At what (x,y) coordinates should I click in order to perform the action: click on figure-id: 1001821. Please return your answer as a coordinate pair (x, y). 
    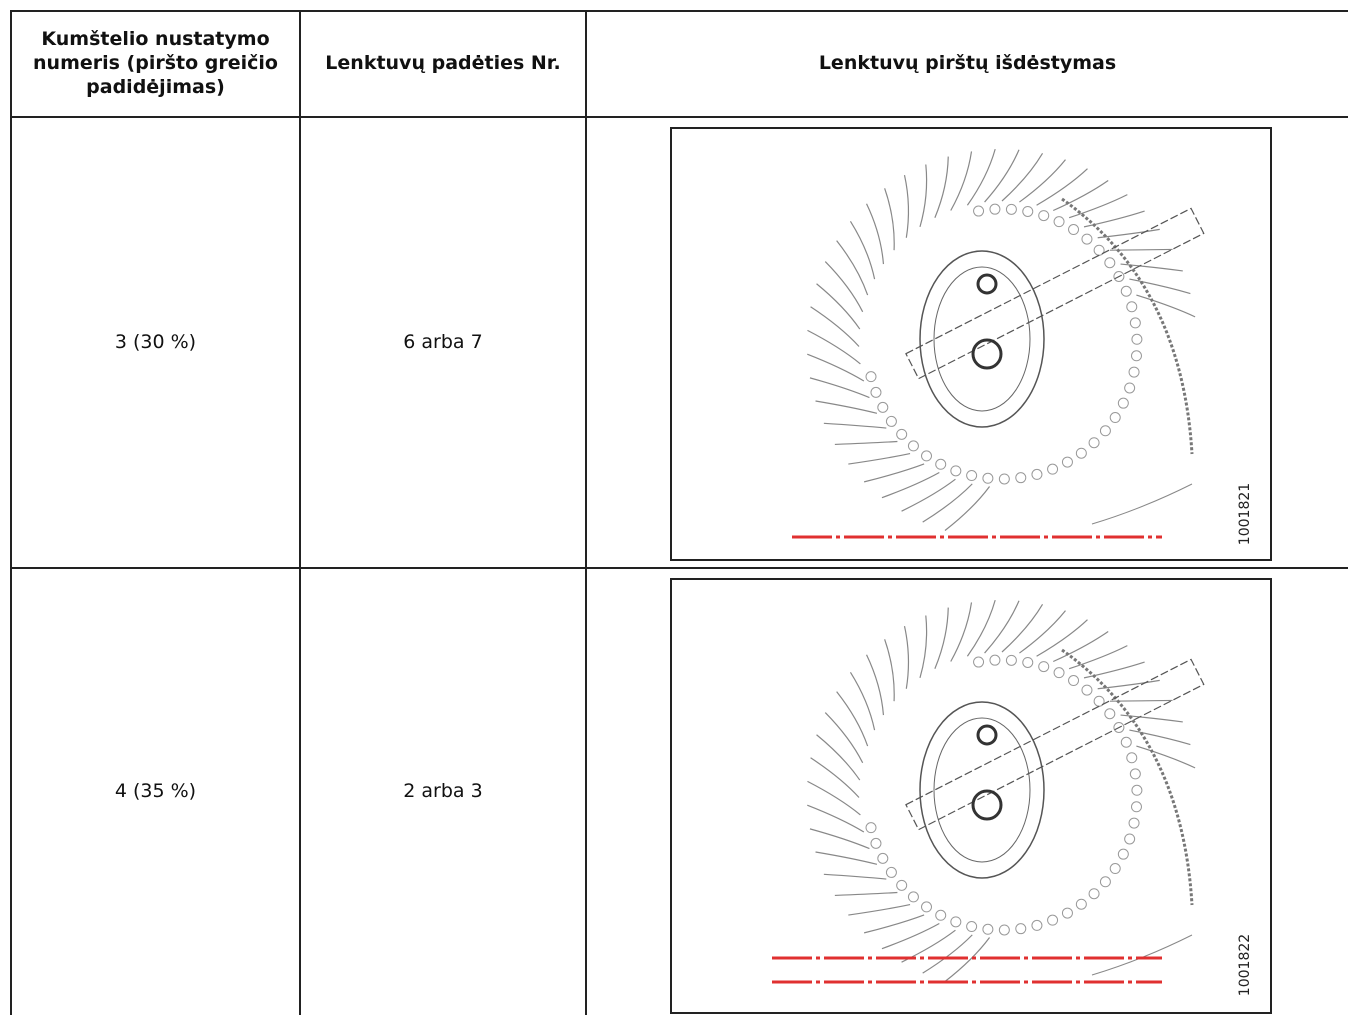
    Looking at the image, I should click on (1245, 514).